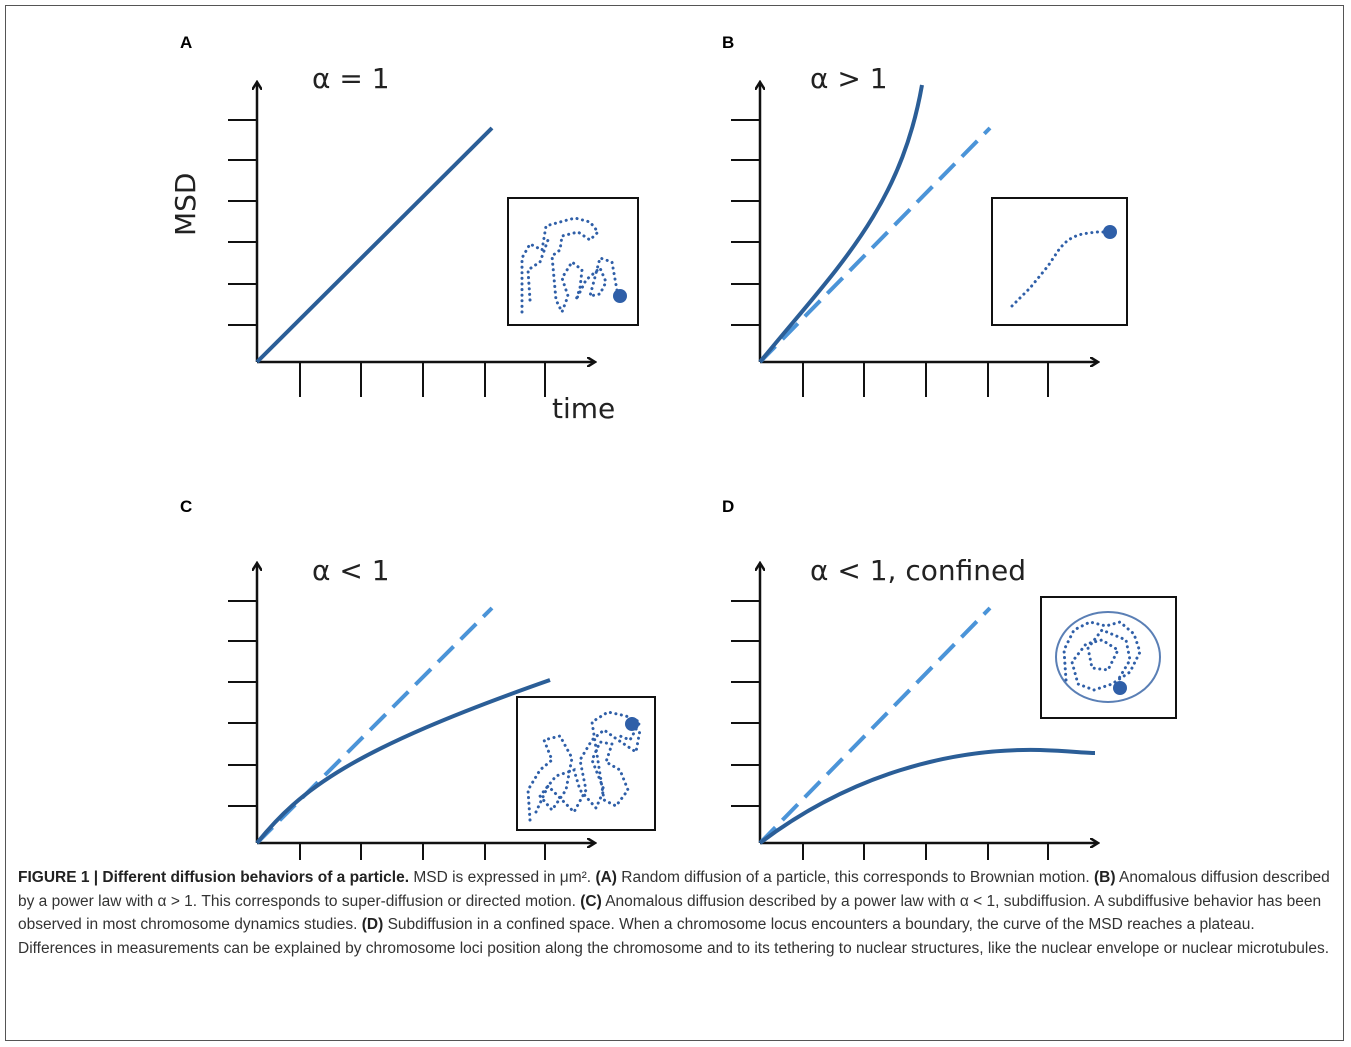  What do you see at coordinates (583, 408) in the screenshot?
I see `x-axis-label: time` at bounding box center [583, 408].